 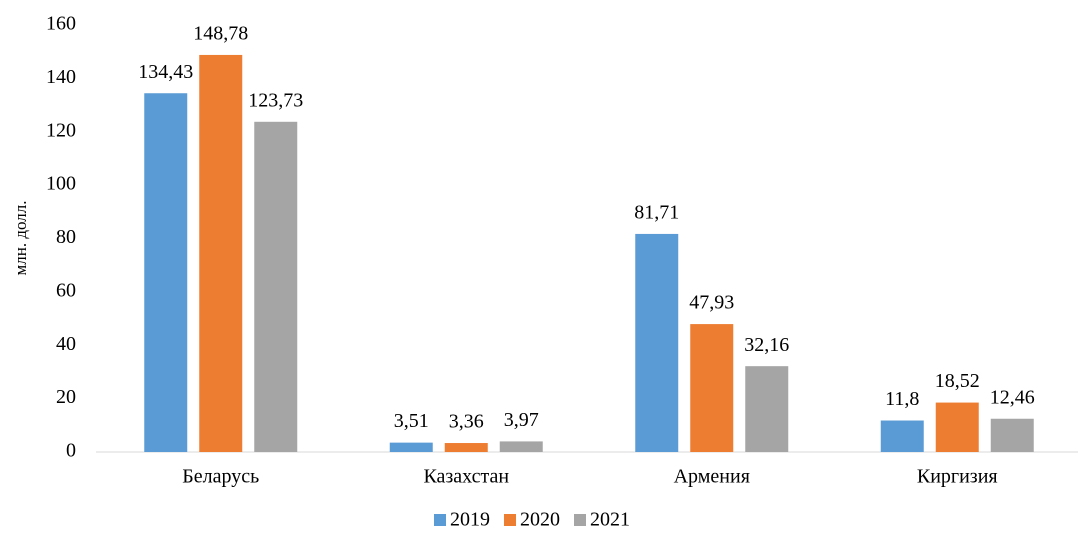 I want to click on data-label: 148,78, so click(x=220, y=34).